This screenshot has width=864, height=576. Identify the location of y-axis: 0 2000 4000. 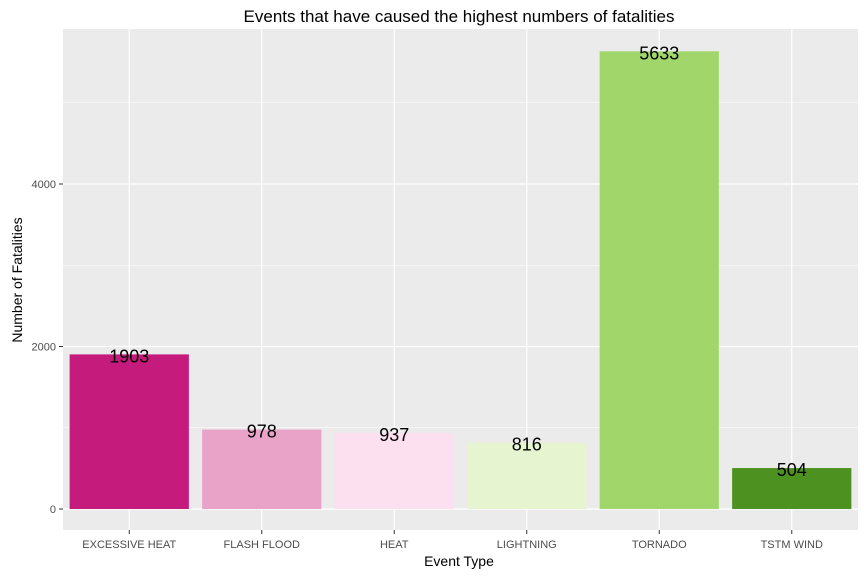
(47, 347).